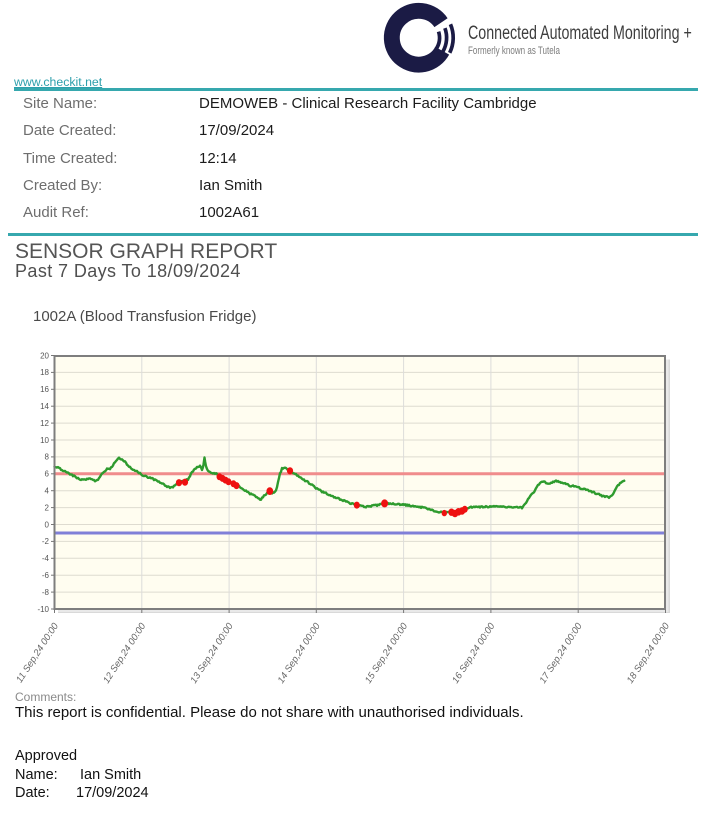  Describe the element at coordinates (46, 558) in the screenshot. I see `svg-text: -4` at that location.